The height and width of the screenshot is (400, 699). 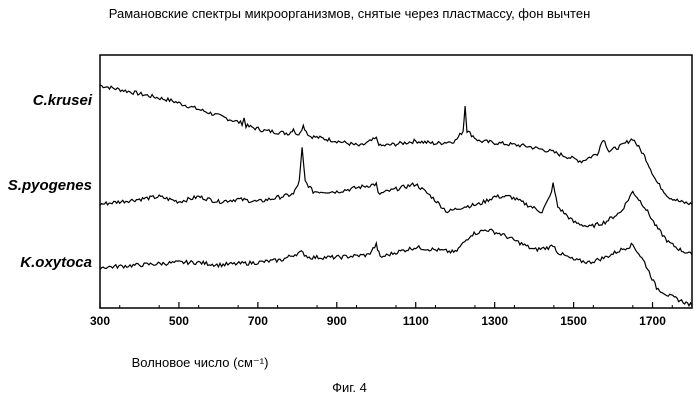 What do you see at coordinates (494, 321) in the screenshot?
I see `x-tick-label: 1300` at bounding box center [494, 321].